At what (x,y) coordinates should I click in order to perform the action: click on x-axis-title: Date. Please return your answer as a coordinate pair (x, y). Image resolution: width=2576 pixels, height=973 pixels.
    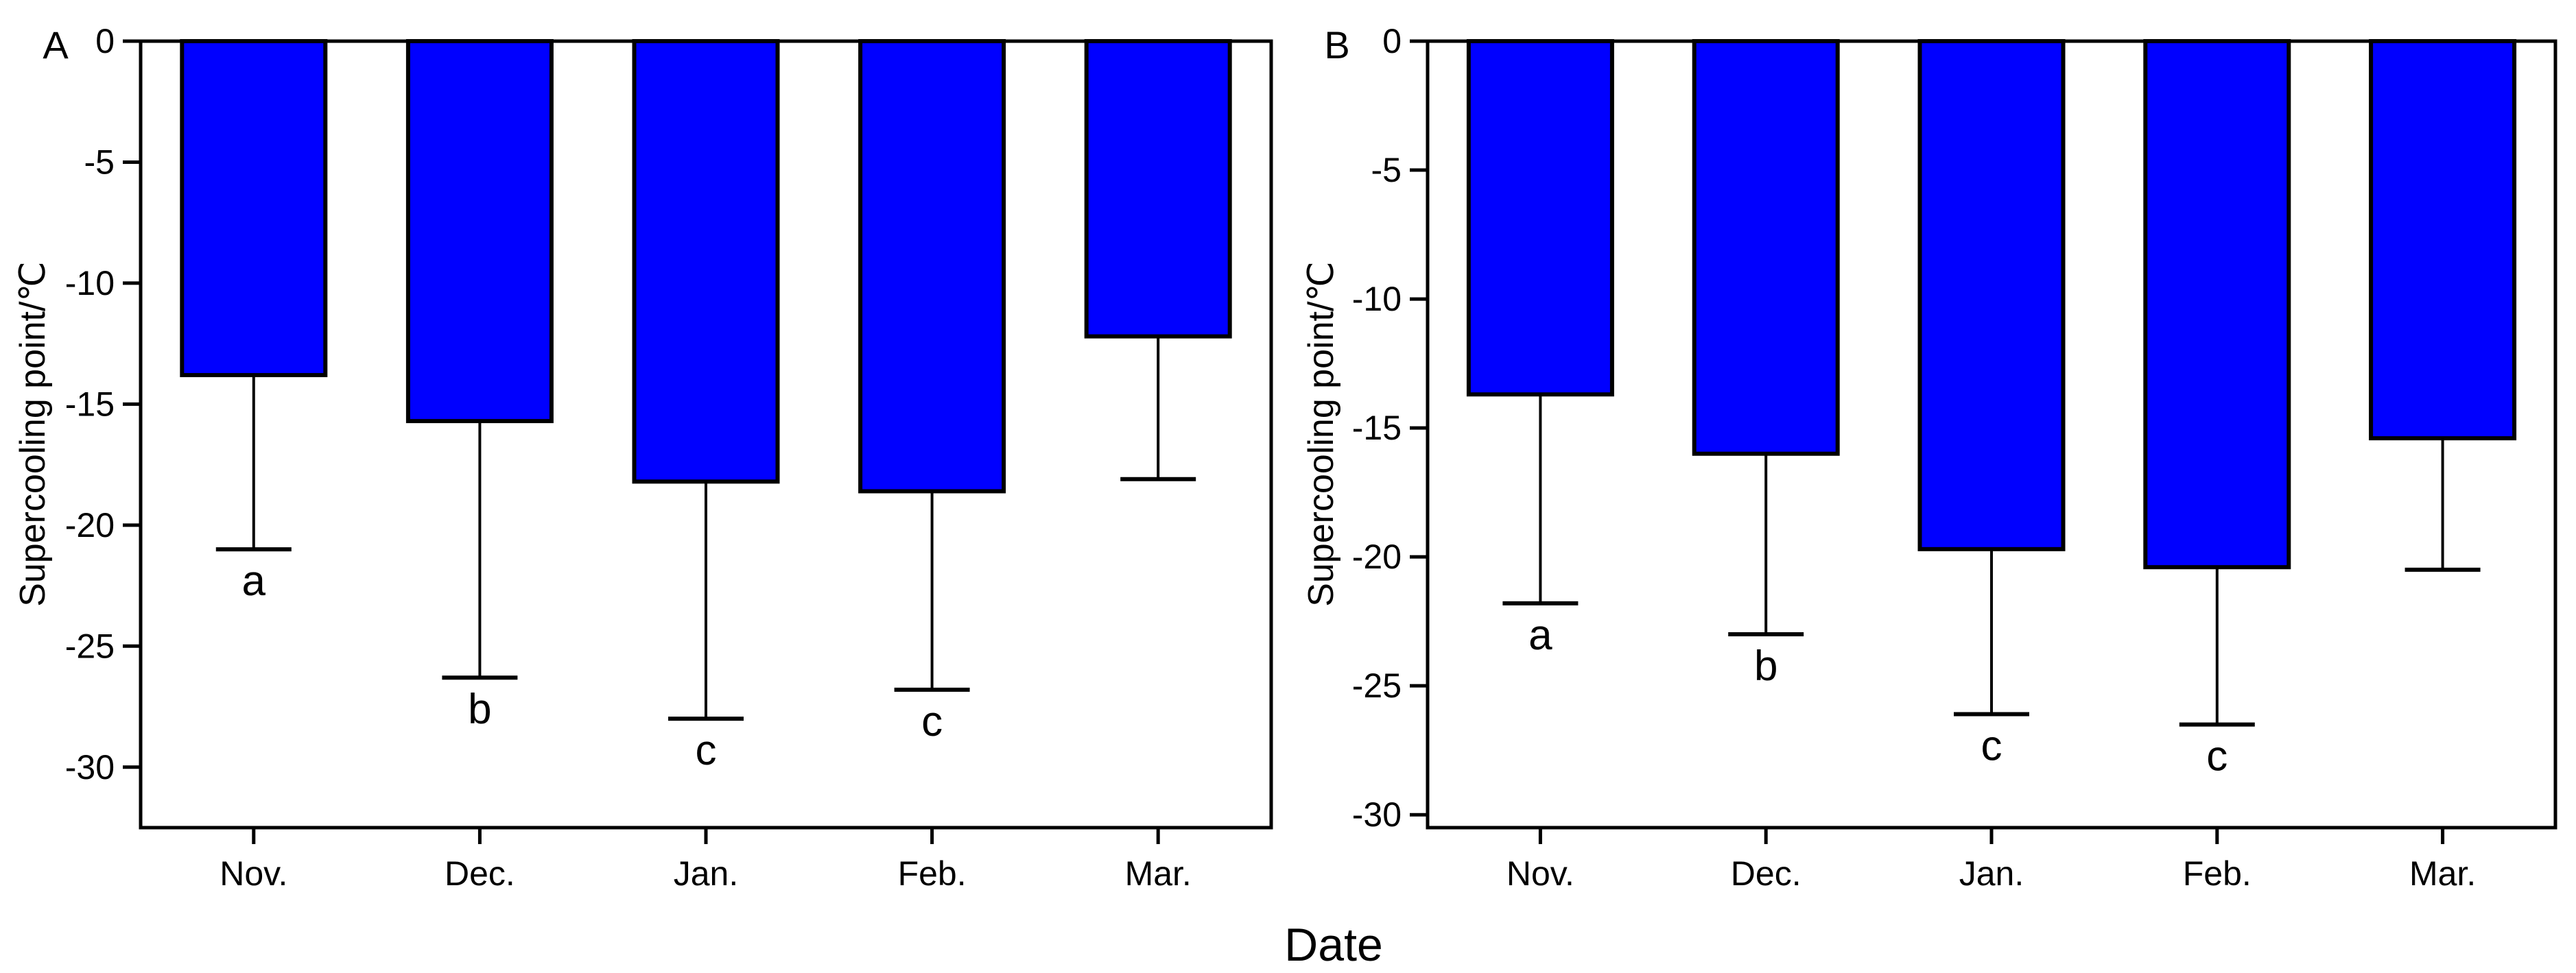
    Looking at the image, I should click on (1333, 945).